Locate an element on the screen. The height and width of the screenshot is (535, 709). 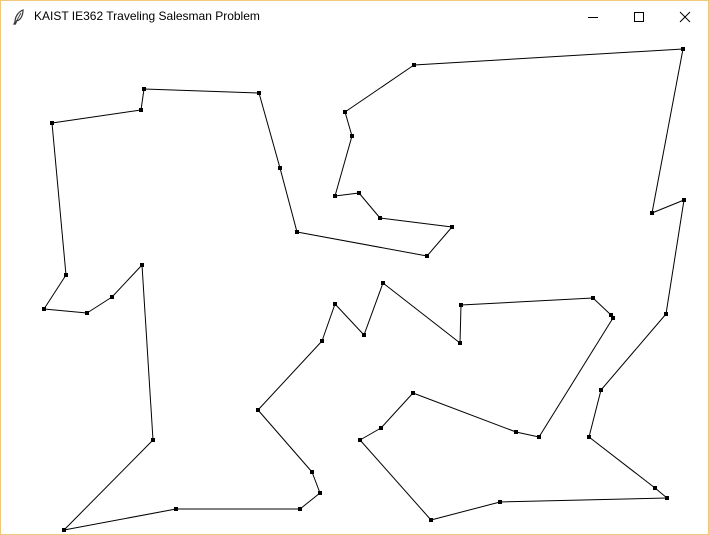
close-icon is located at coordinates (685, 16).